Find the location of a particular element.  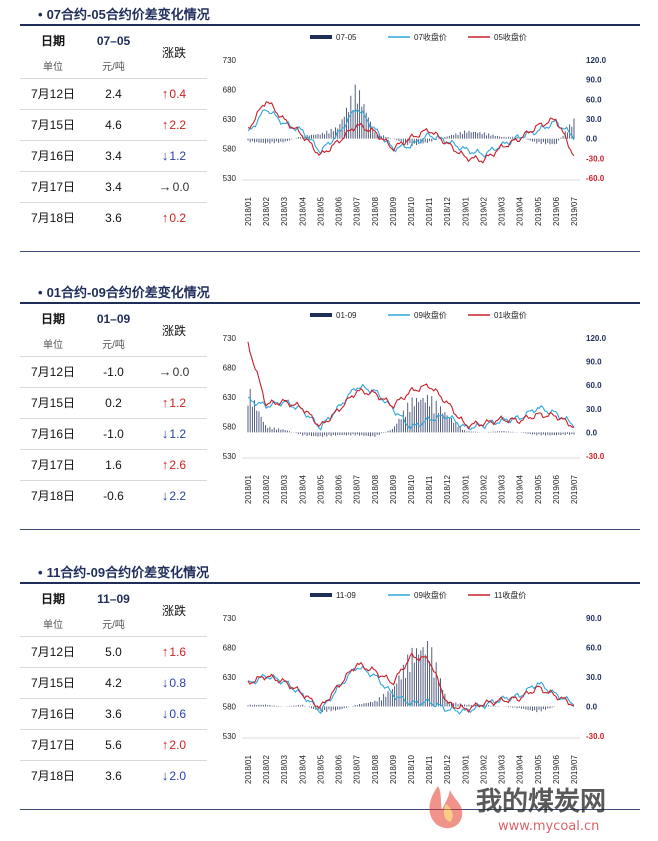

change-value: 0.8 is located at coordinates (178, 683).